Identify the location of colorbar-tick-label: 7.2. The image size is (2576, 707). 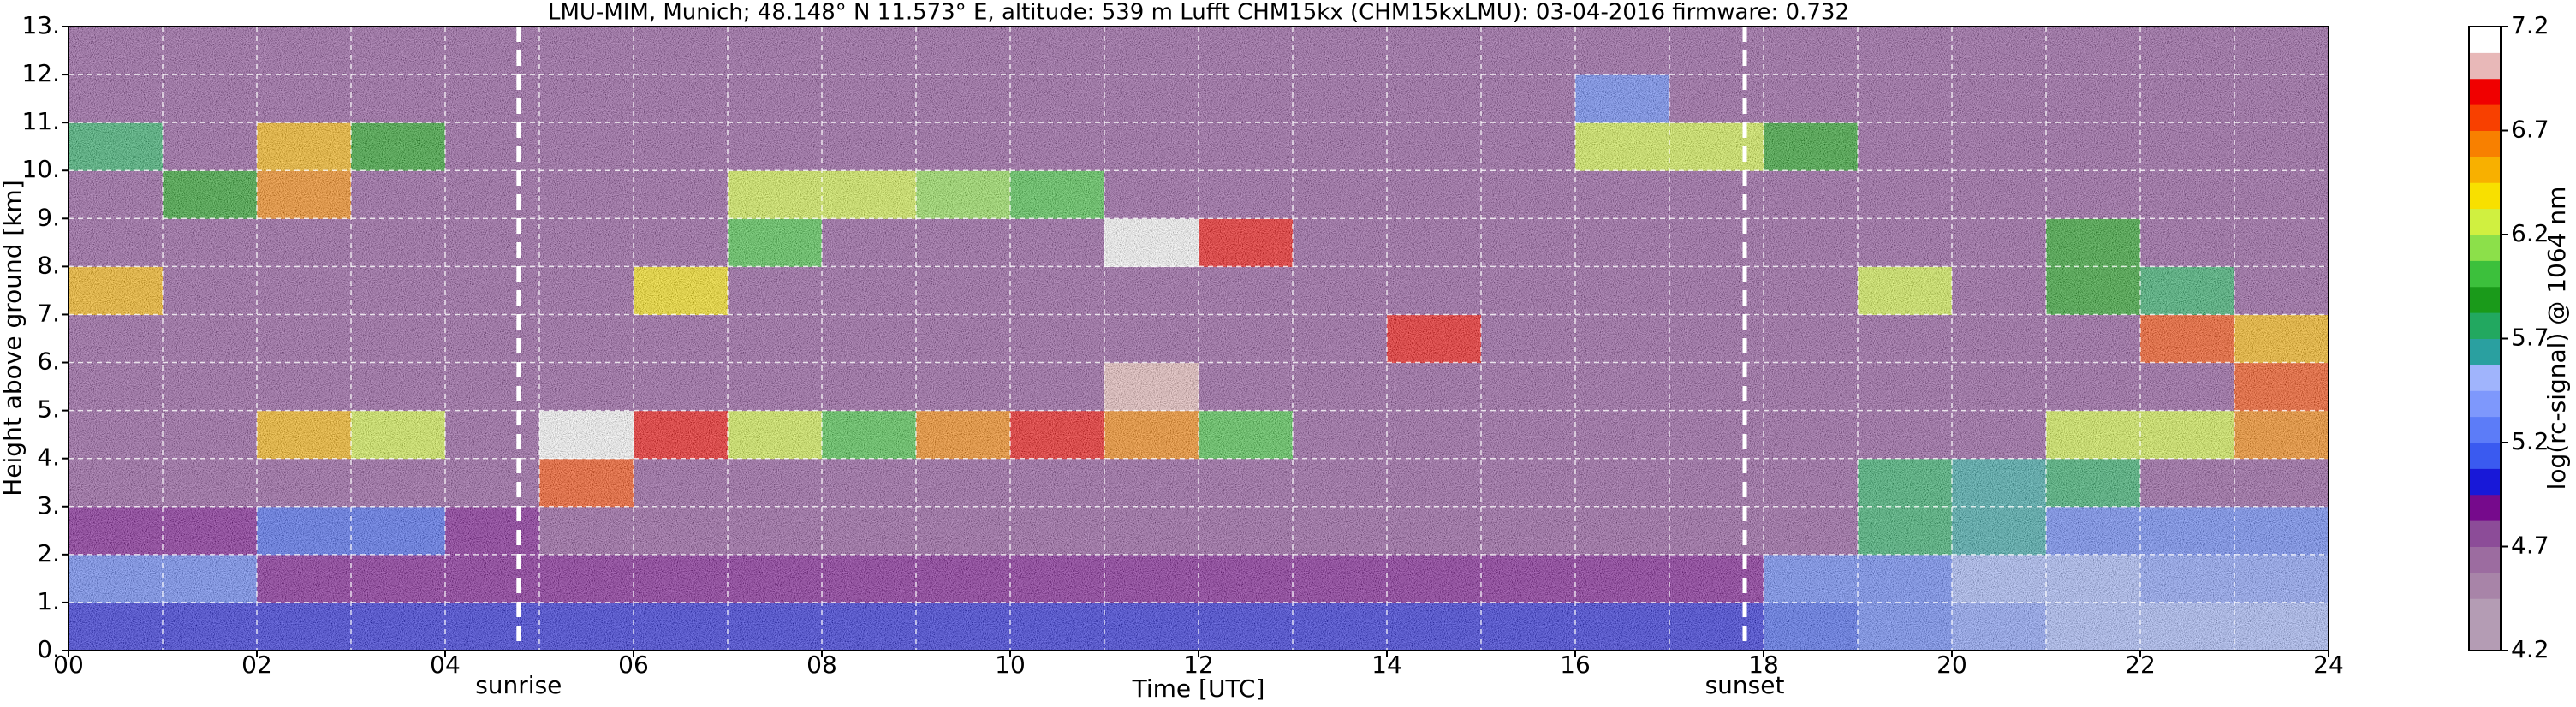
(2530, 25).